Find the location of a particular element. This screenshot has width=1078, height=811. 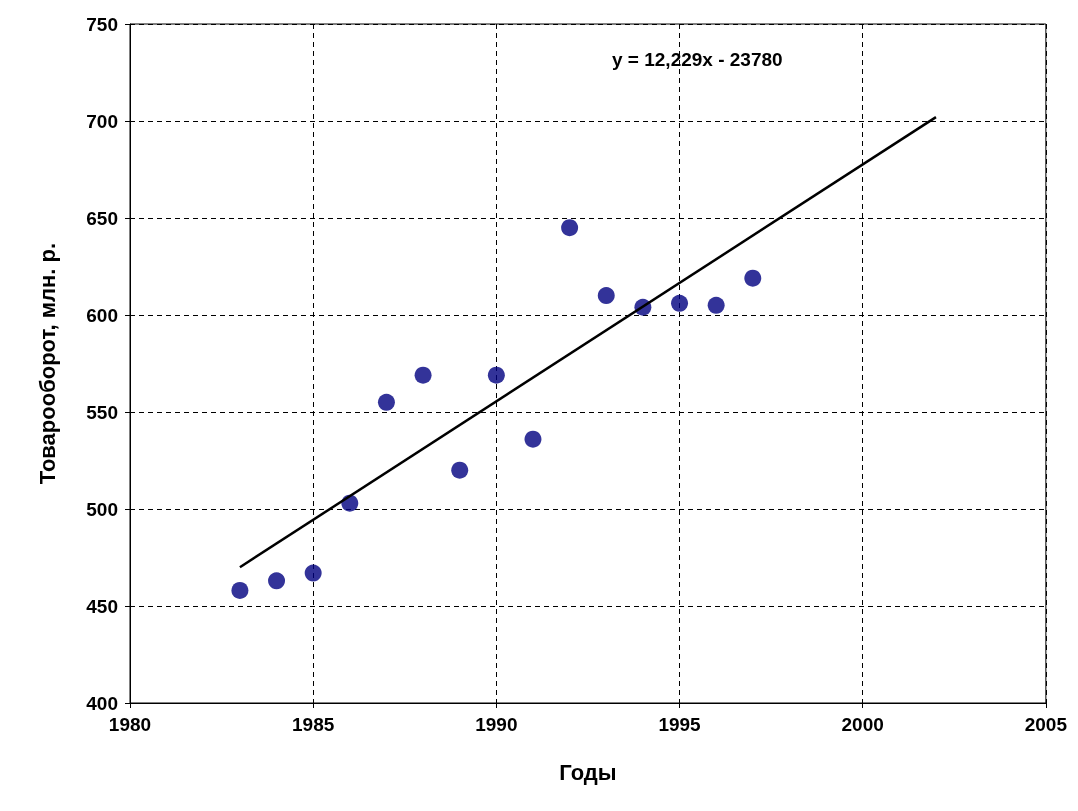

y-axis-title: Товарооборот, млн. р. is located at coordinates (47, 363).